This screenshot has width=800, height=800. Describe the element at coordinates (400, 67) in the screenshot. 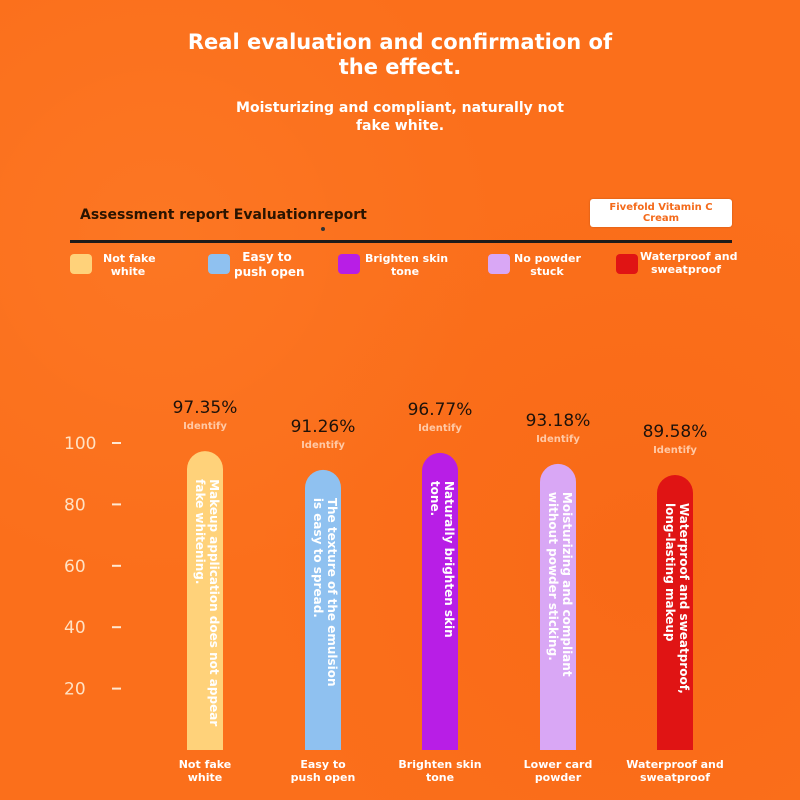

I see `page-title-line-2: the effect.` at that location.